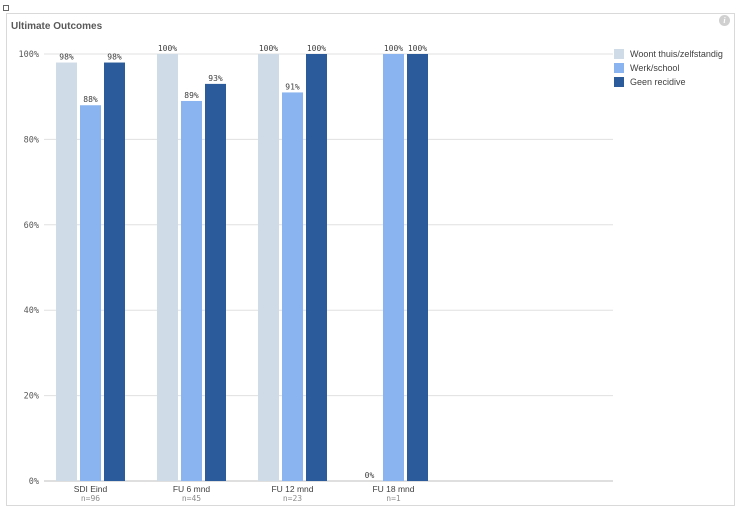 The height and width of the screenshot is (523, 750). Describe the element at coordinates (292, 489) in the screenshot. I see `x-tick-label: FU 12 mnd` at that location.